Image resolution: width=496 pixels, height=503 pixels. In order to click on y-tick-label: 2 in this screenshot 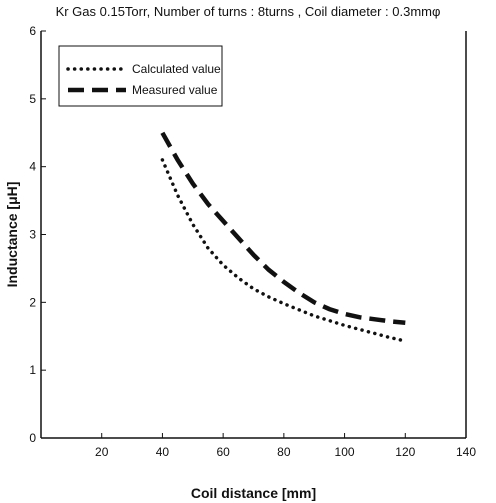, I will do `click(32, 302)`.